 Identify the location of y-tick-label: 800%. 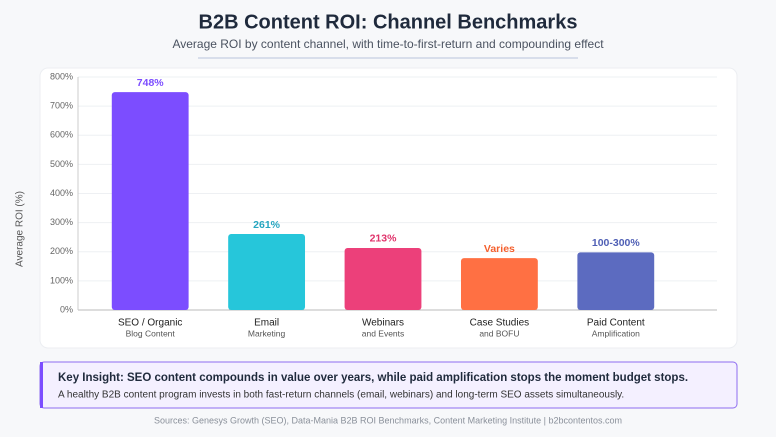
(61, 76).